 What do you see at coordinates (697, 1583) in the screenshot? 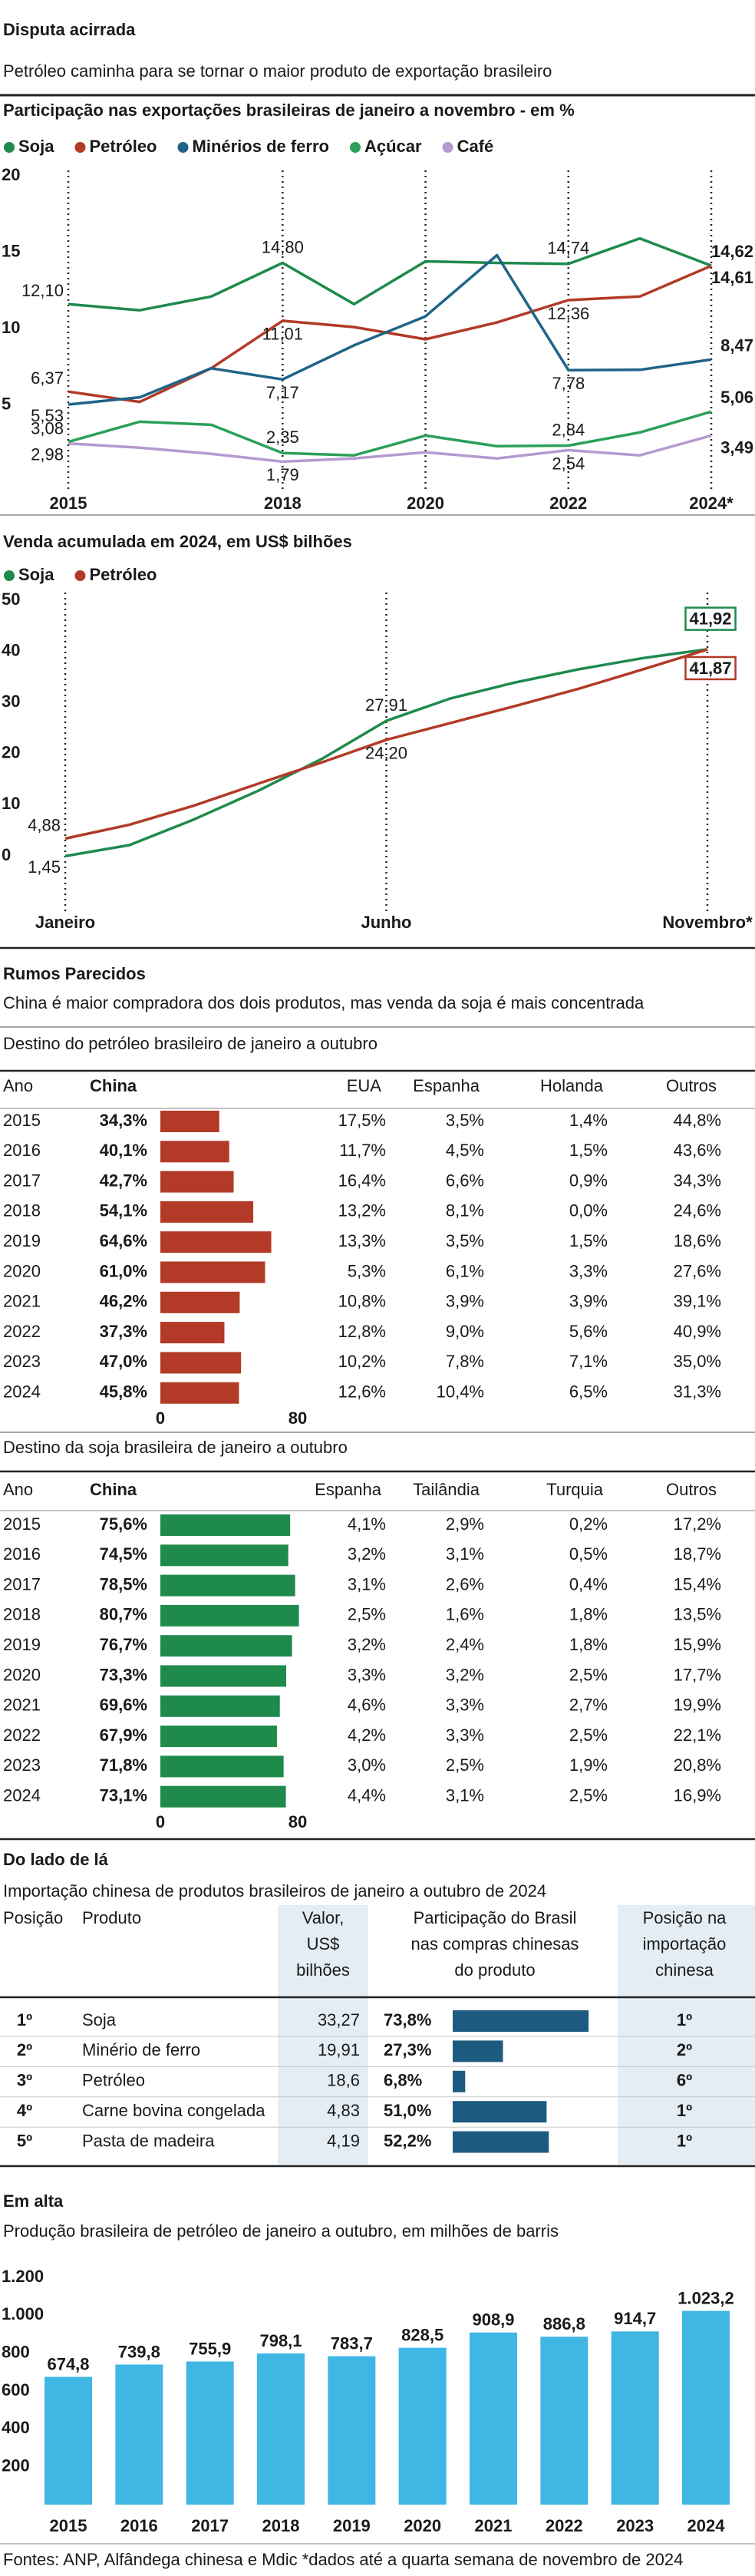
I see `share: 15,4%` at bounding box center [697, 1583].